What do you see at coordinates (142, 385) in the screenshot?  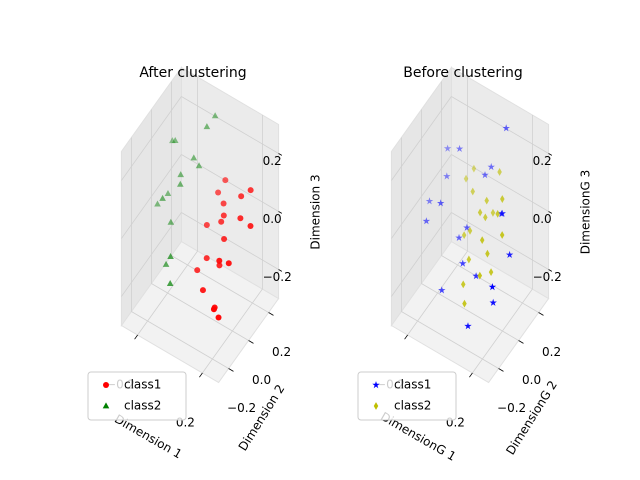 I see `legend-label: class1` at bounding box center [142, 385].